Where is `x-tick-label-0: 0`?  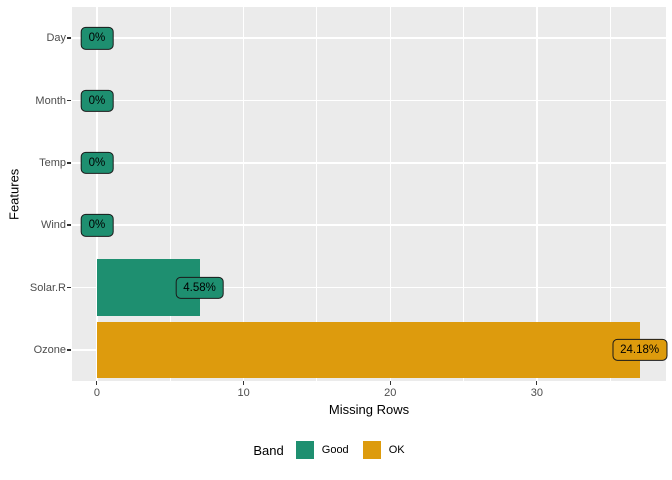
x-tick-label-0: 0 is located at coordinates (96, 393).